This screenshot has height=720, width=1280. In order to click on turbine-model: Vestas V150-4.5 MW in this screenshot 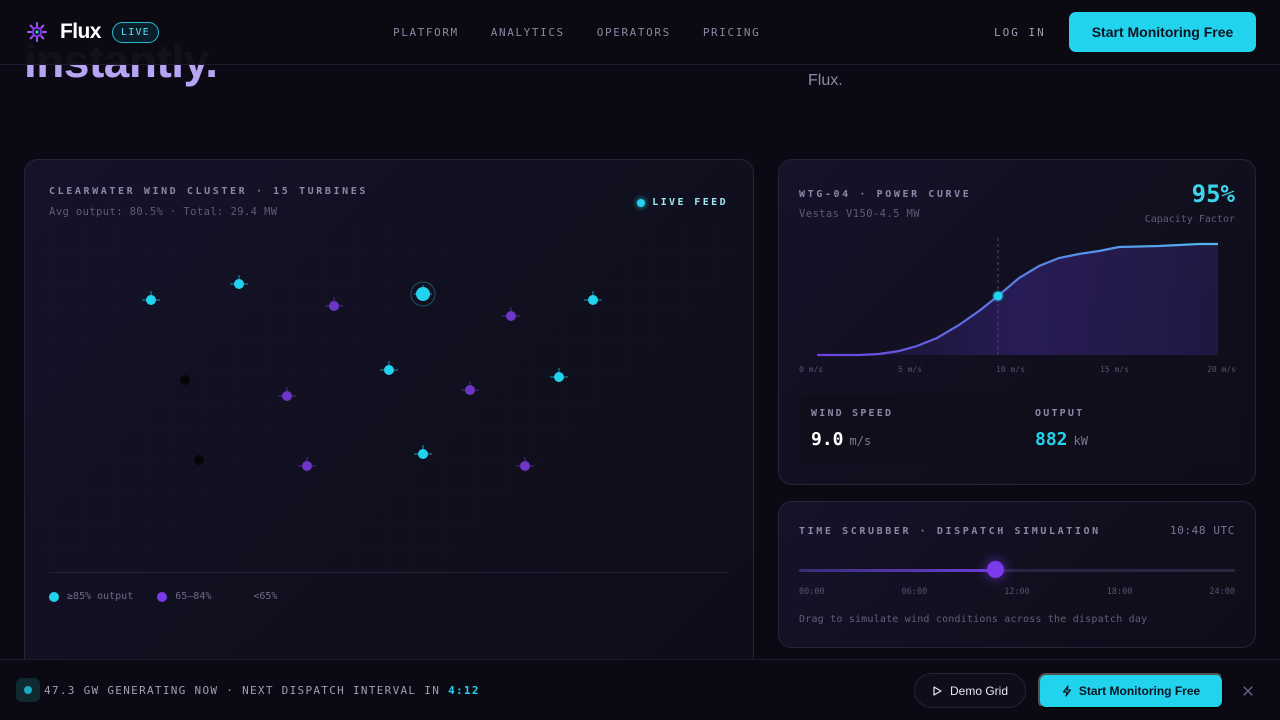, I will do `click(859, 214)`.